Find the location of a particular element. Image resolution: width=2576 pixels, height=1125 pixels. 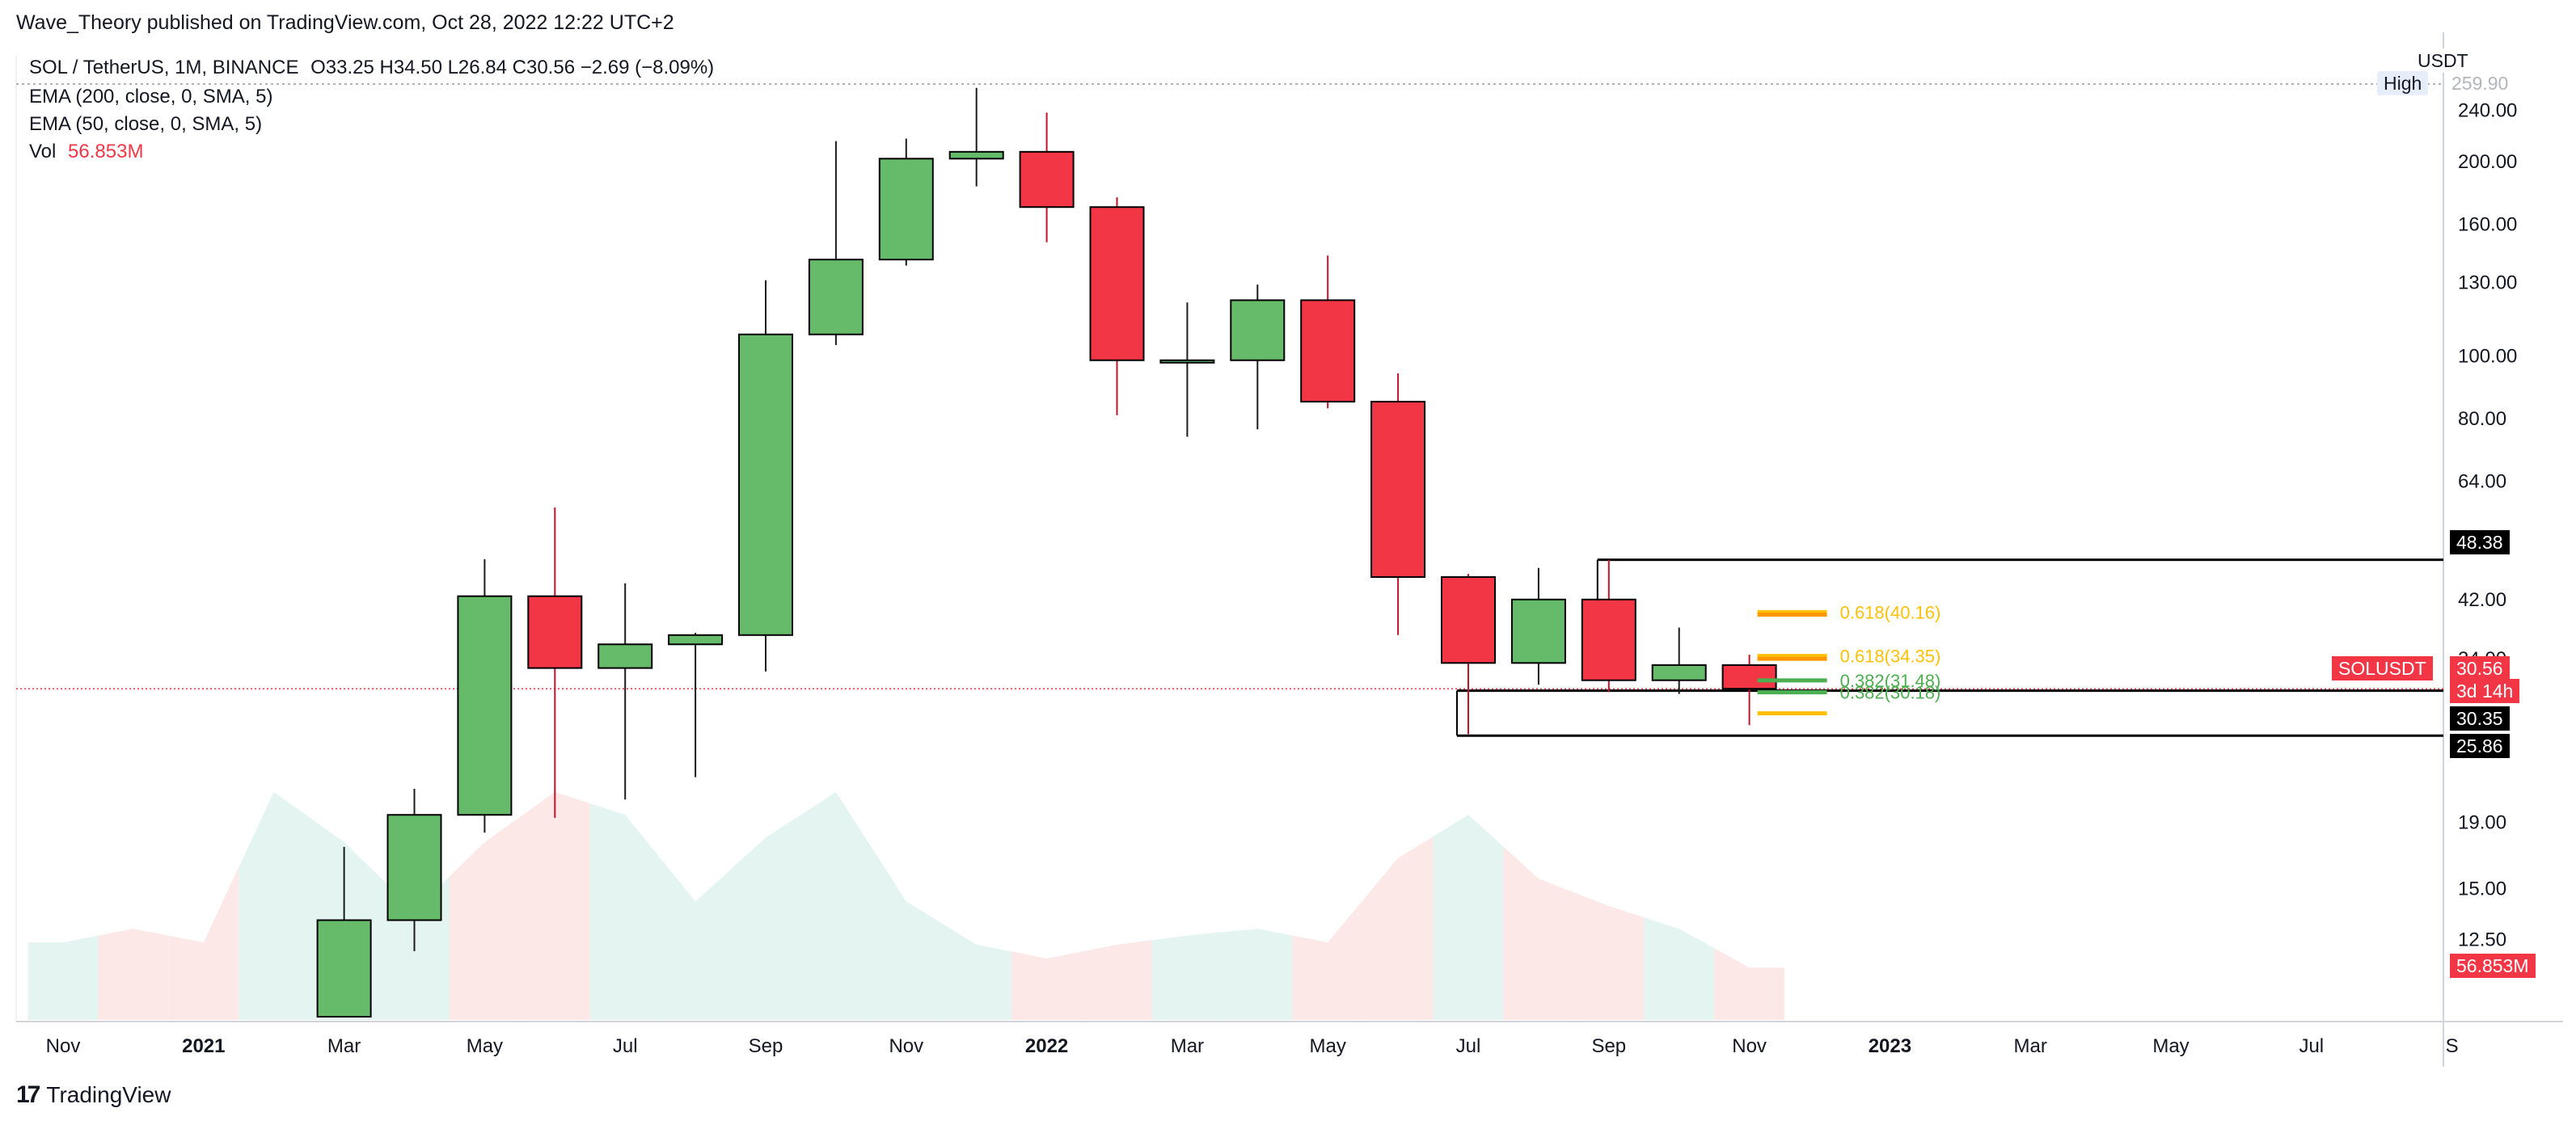

time-tick-8: Mar is located at coordinates (1187, 1046).